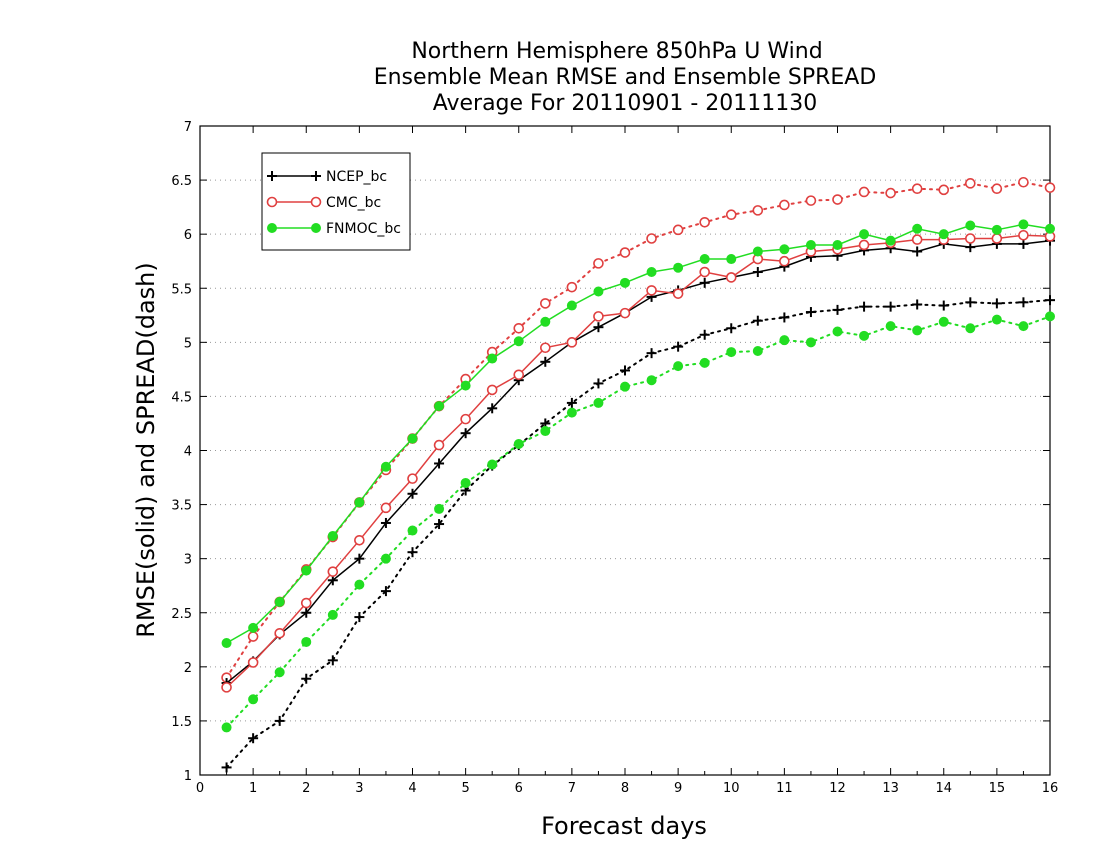 The image size is (1100, 850). Describe the element at coordinates (253, 788) in the screenshot. I see `x-tick-label: 1` at that location.